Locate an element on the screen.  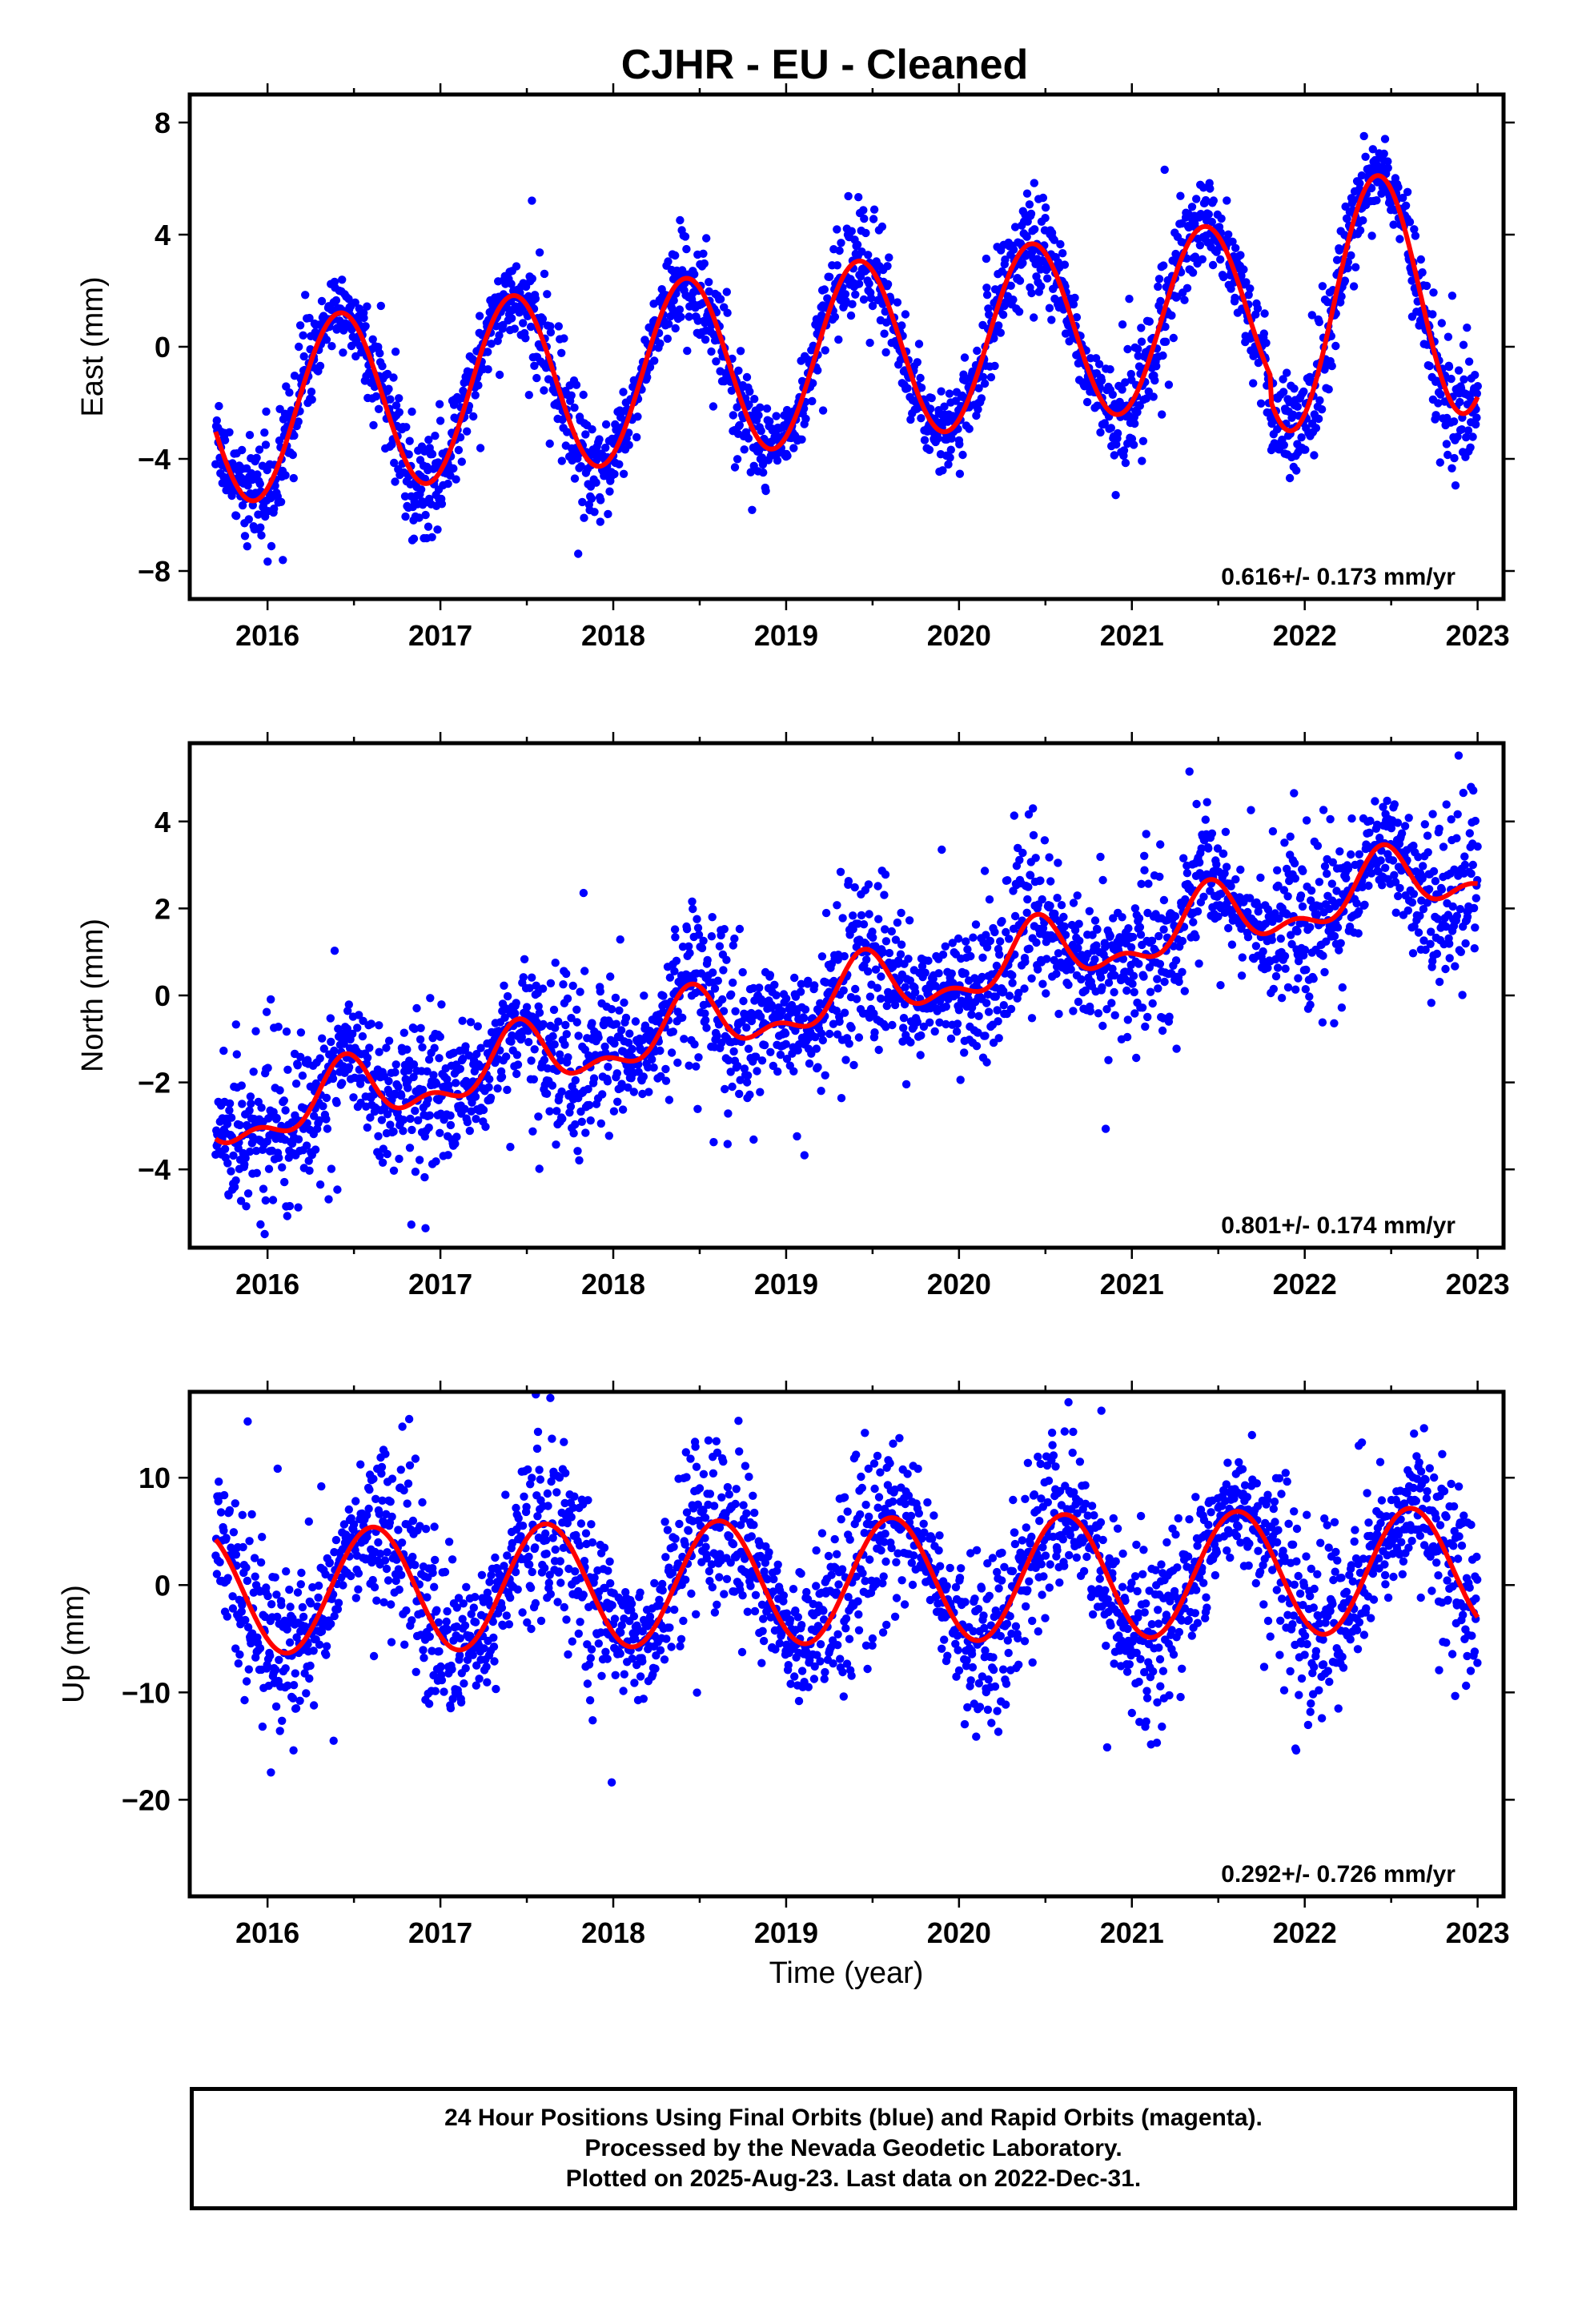
north-ylabel: North (mm) is located at coordinates (93, 995).